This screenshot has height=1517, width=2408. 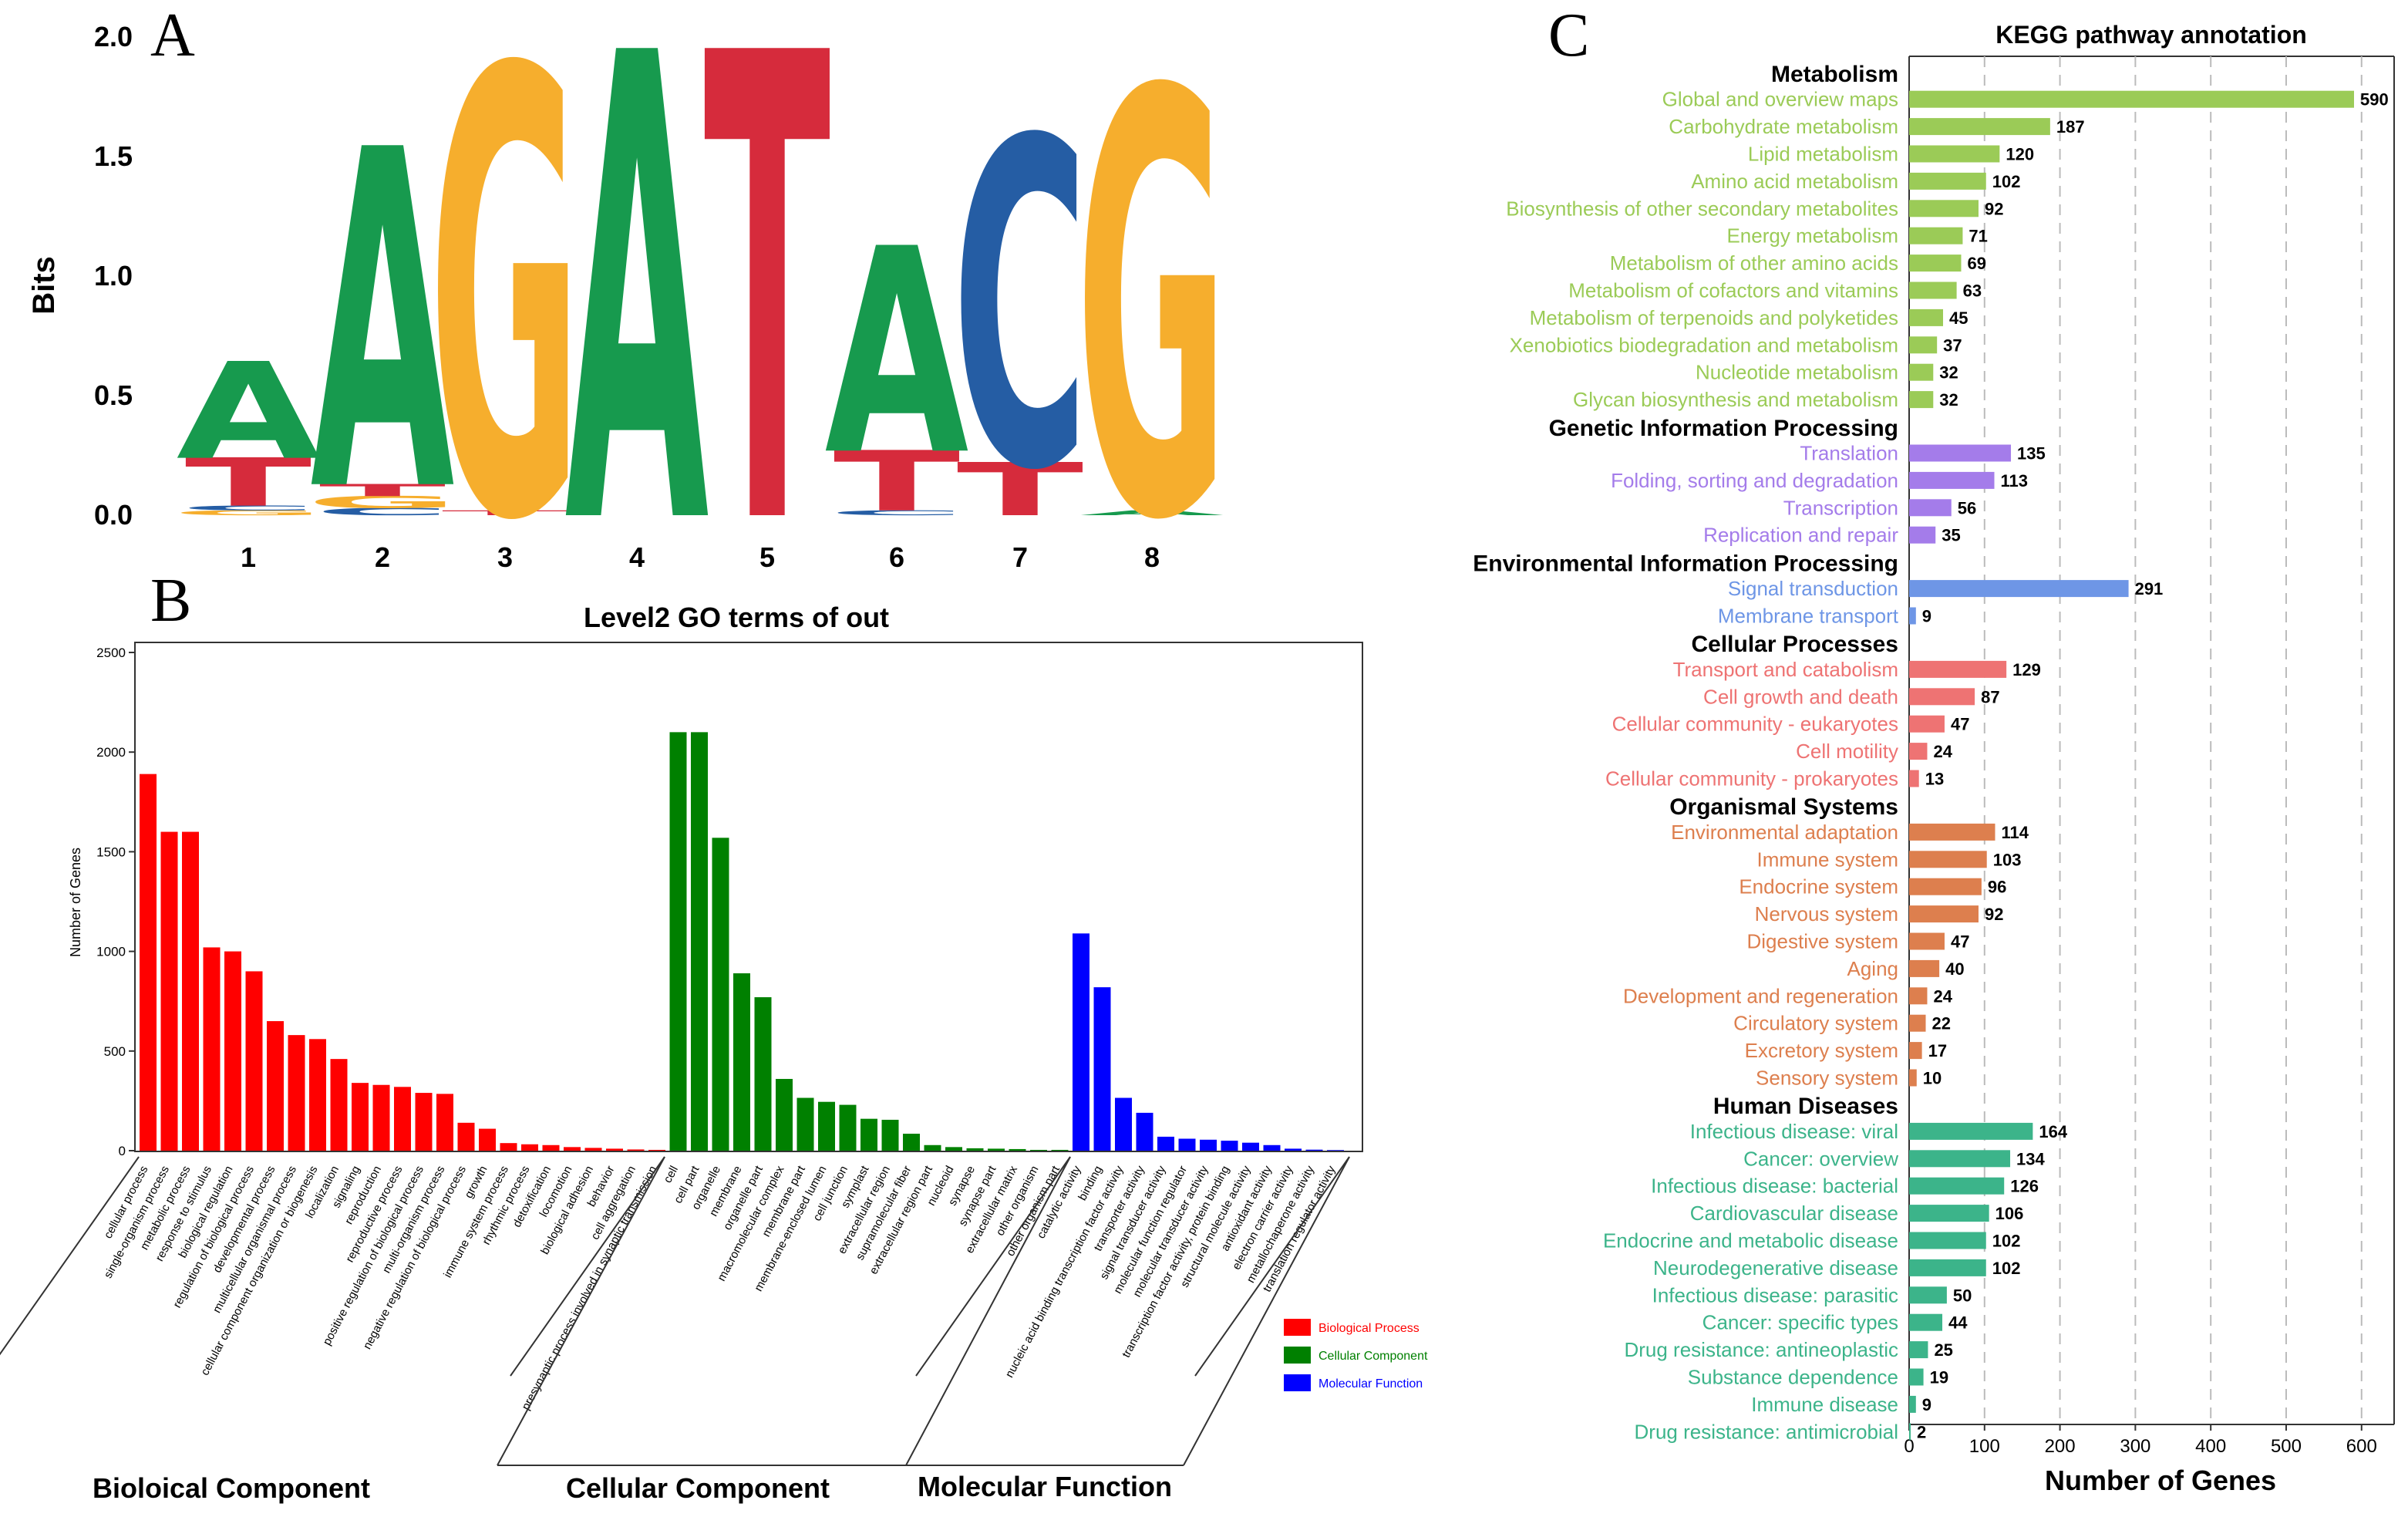 What do you see at coordinates (1685, 564) in the screenshot?
I see `kegg-group-header: Environmental Information Processing` at bounding box center [1685, 564].